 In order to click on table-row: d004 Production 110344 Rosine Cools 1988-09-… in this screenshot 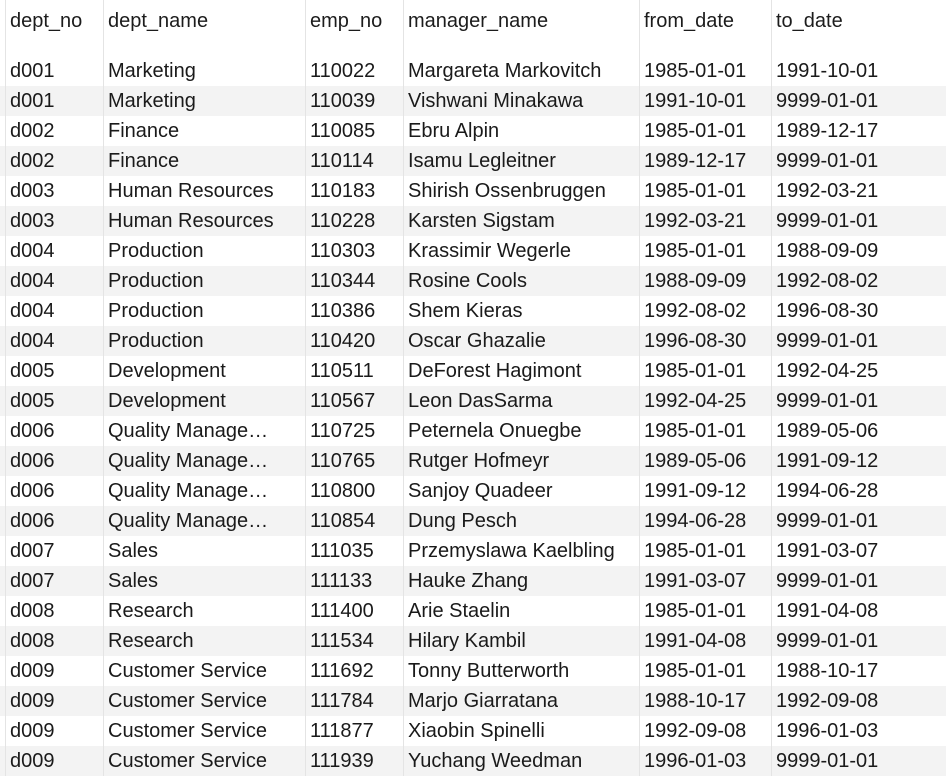, I will do `click(473, 281)`.